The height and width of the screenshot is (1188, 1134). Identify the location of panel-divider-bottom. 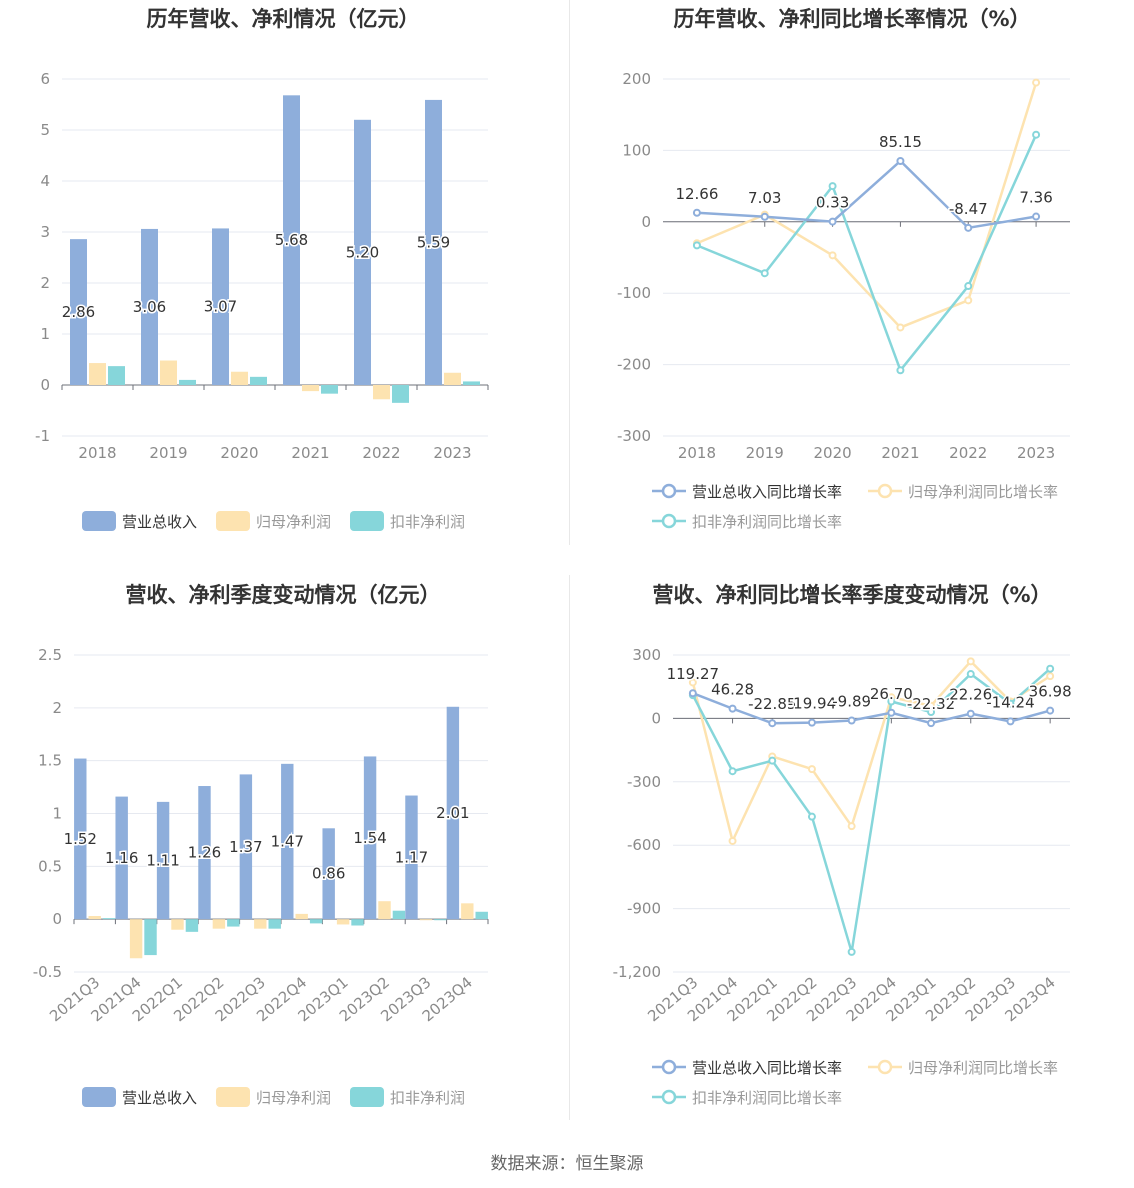
(569, 847).